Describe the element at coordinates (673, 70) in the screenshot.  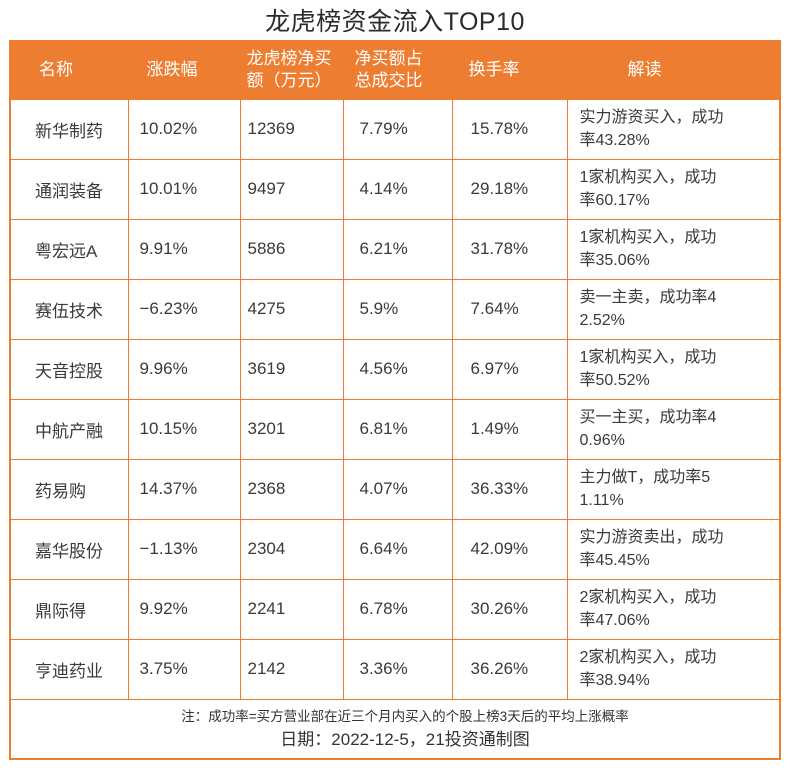
I see `col-header-interpretation: 解读` at that location.